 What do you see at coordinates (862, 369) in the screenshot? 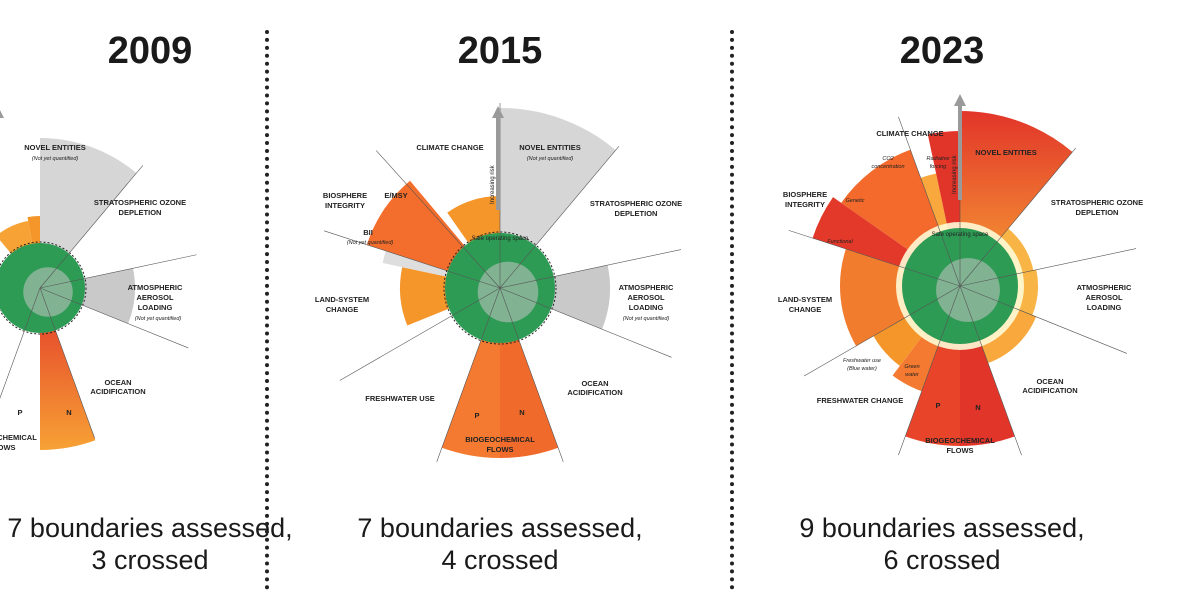
I see `blue-water-label-2: (Blue water)` at bounding box center [862, 369].